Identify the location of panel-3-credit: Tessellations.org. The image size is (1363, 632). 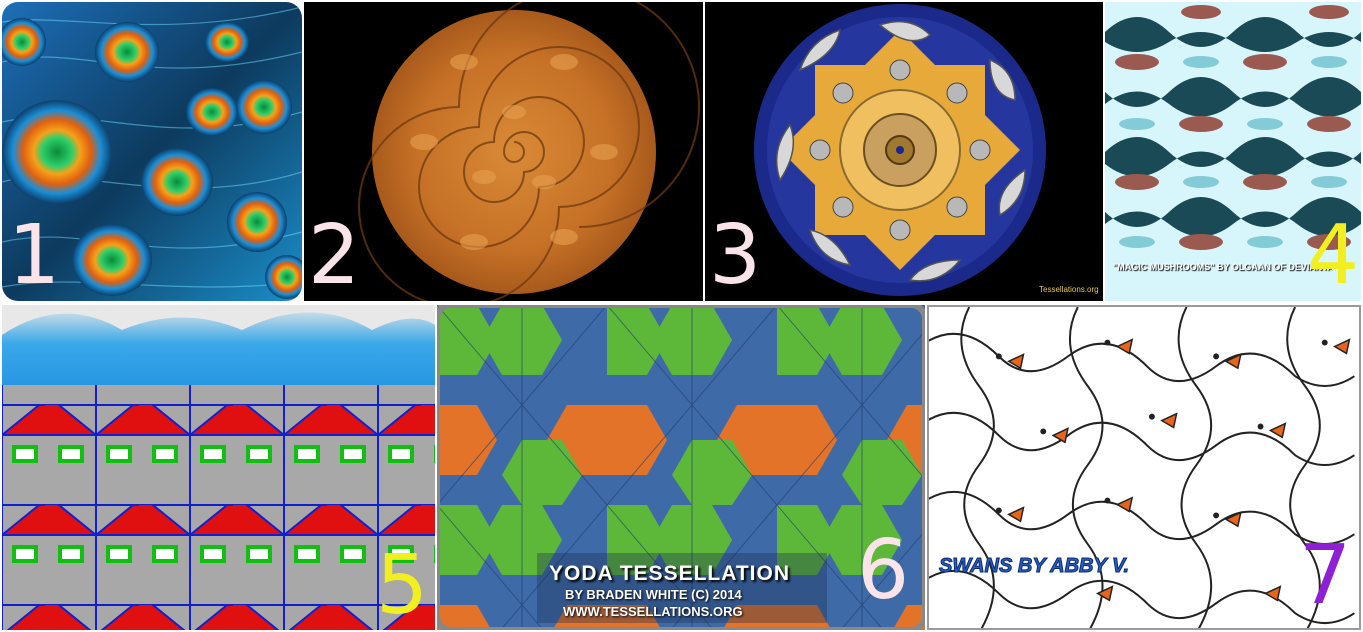
(1069, 289).